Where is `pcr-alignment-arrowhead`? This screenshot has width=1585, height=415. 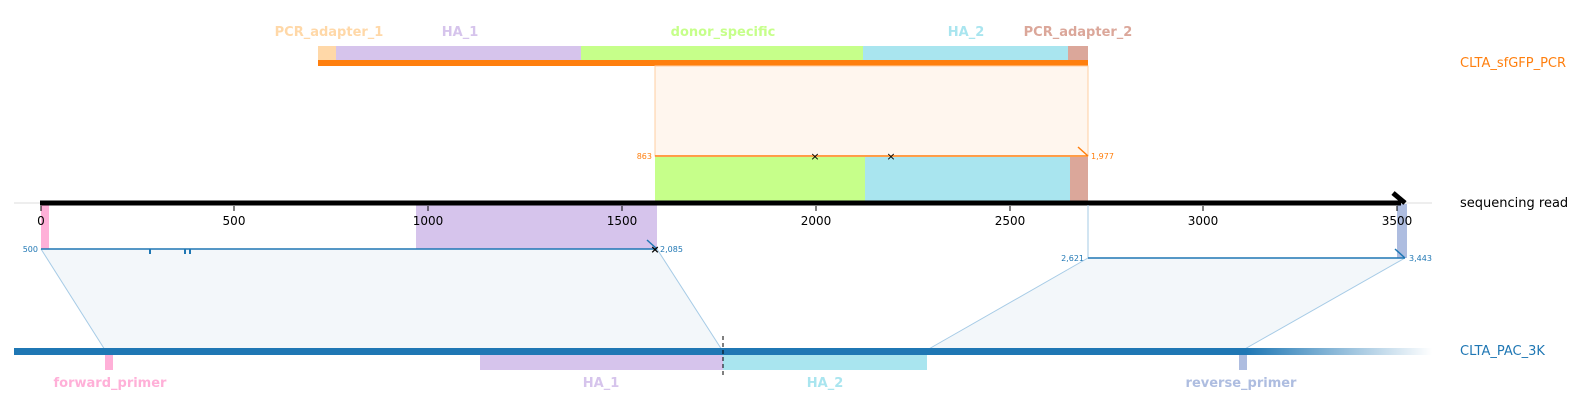 pcr-alignment-arrowhead is located at coordinates (1083, 151).